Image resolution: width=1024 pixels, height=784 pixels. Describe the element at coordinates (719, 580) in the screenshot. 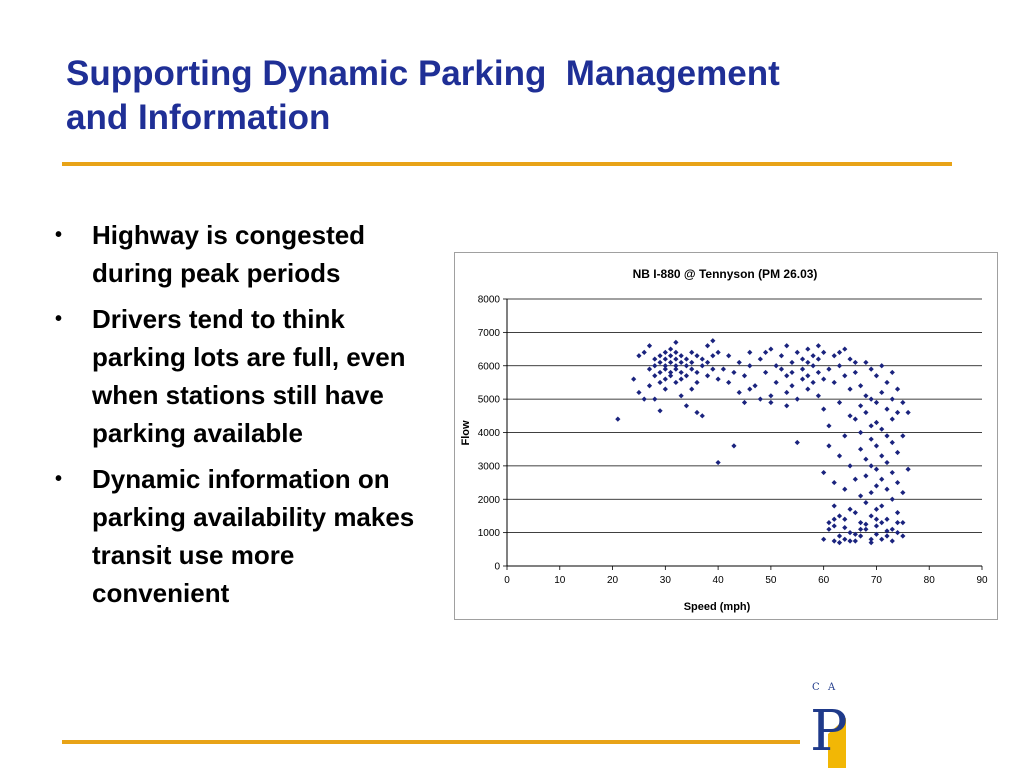

I see `x-tick-label: 40` at that location.